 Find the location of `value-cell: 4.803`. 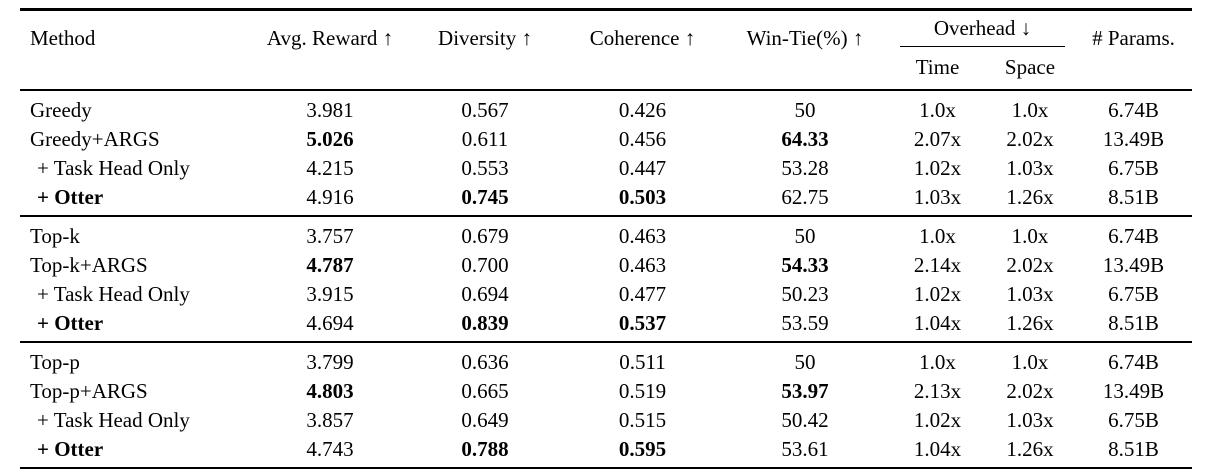

value-cell: 4.803 is located at coordinates (330, 390).